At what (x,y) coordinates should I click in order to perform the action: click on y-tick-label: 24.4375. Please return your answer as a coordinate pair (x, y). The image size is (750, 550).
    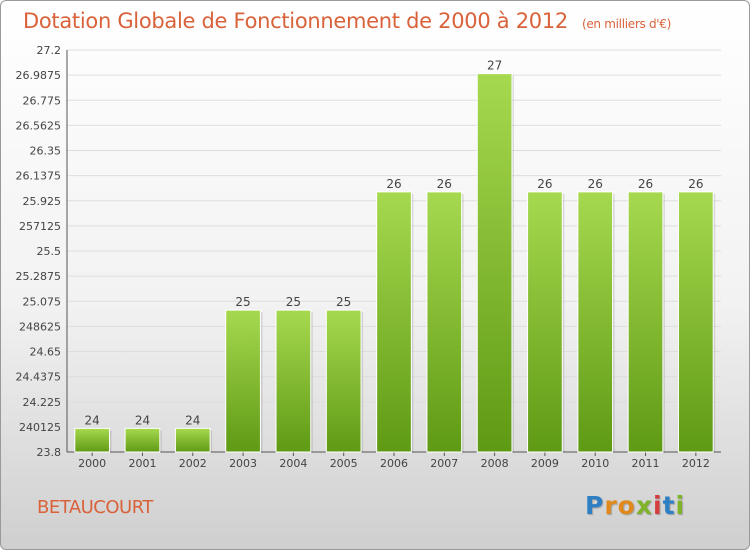
    Looking at the image, I should click on (39, 377).